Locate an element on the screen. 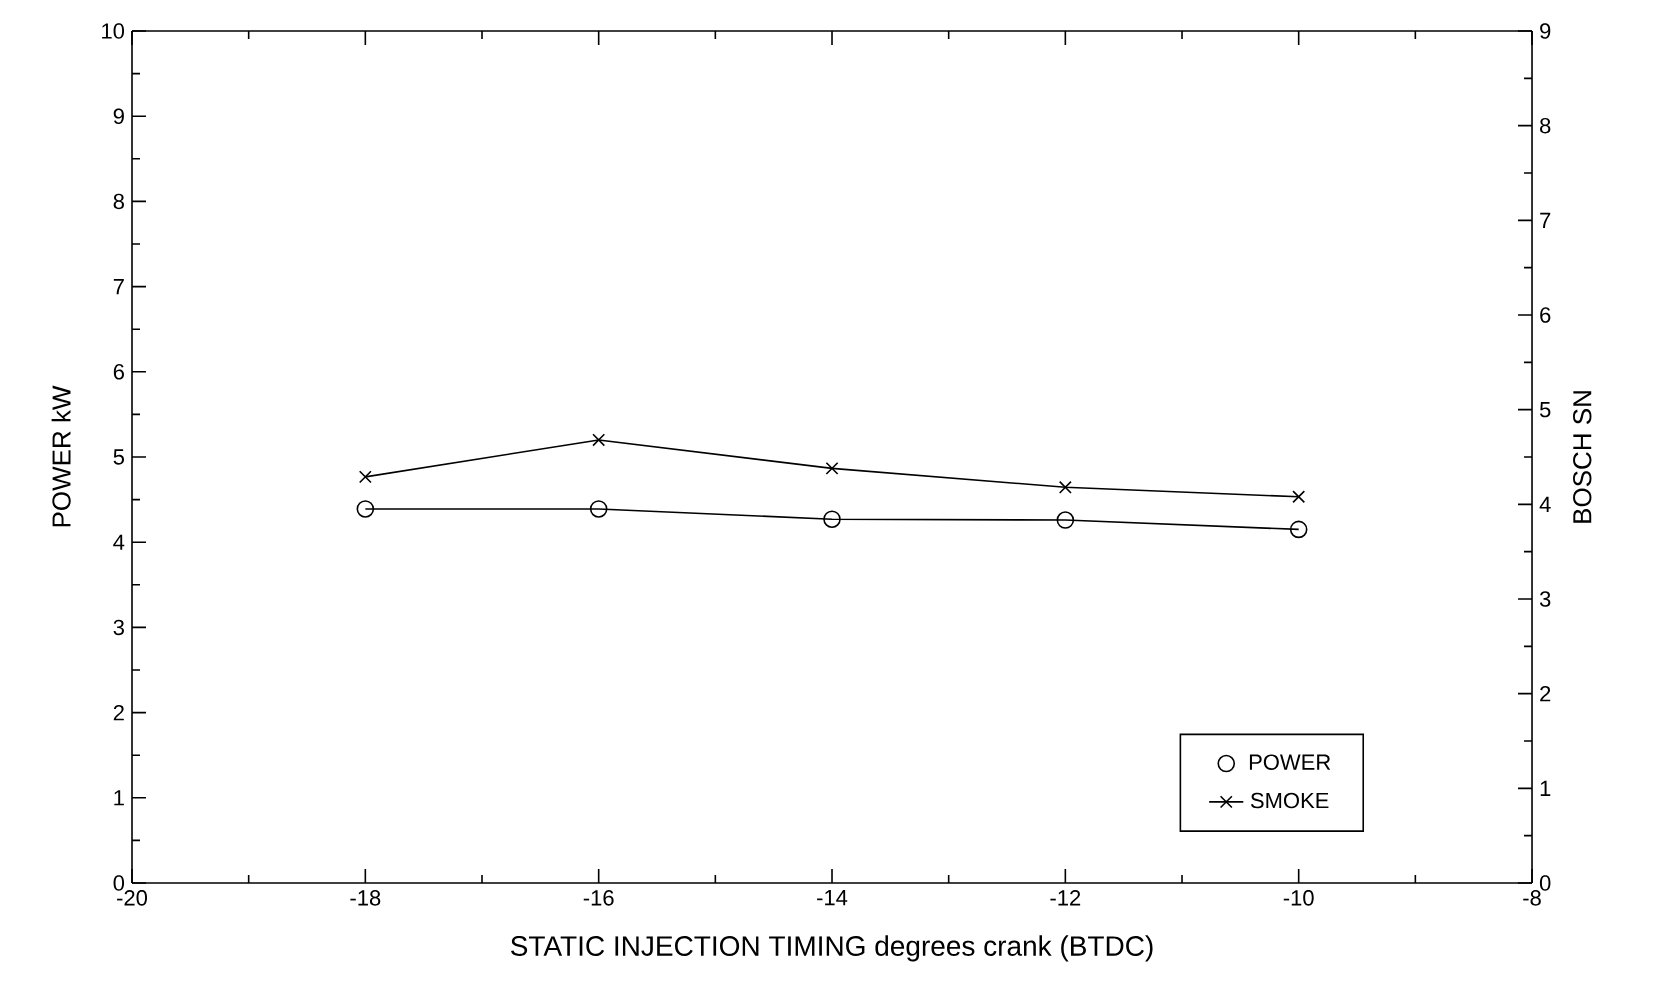 The height and width of the screenshot is (1007, 1669). y2-axis-title: BOSCH SN is located at coordinates (1582, 457).